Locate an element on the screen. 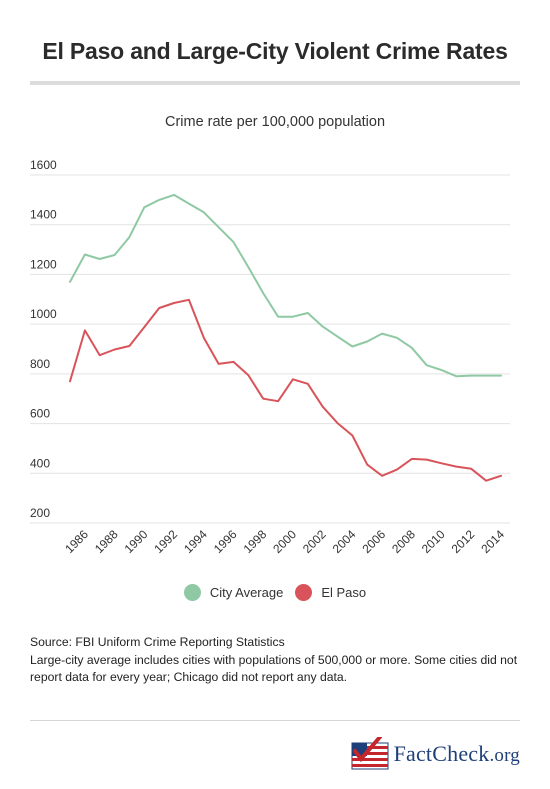 This screenshot has width=550, height=789. legend-swatch-city-average is located at coordinates (192, 592).